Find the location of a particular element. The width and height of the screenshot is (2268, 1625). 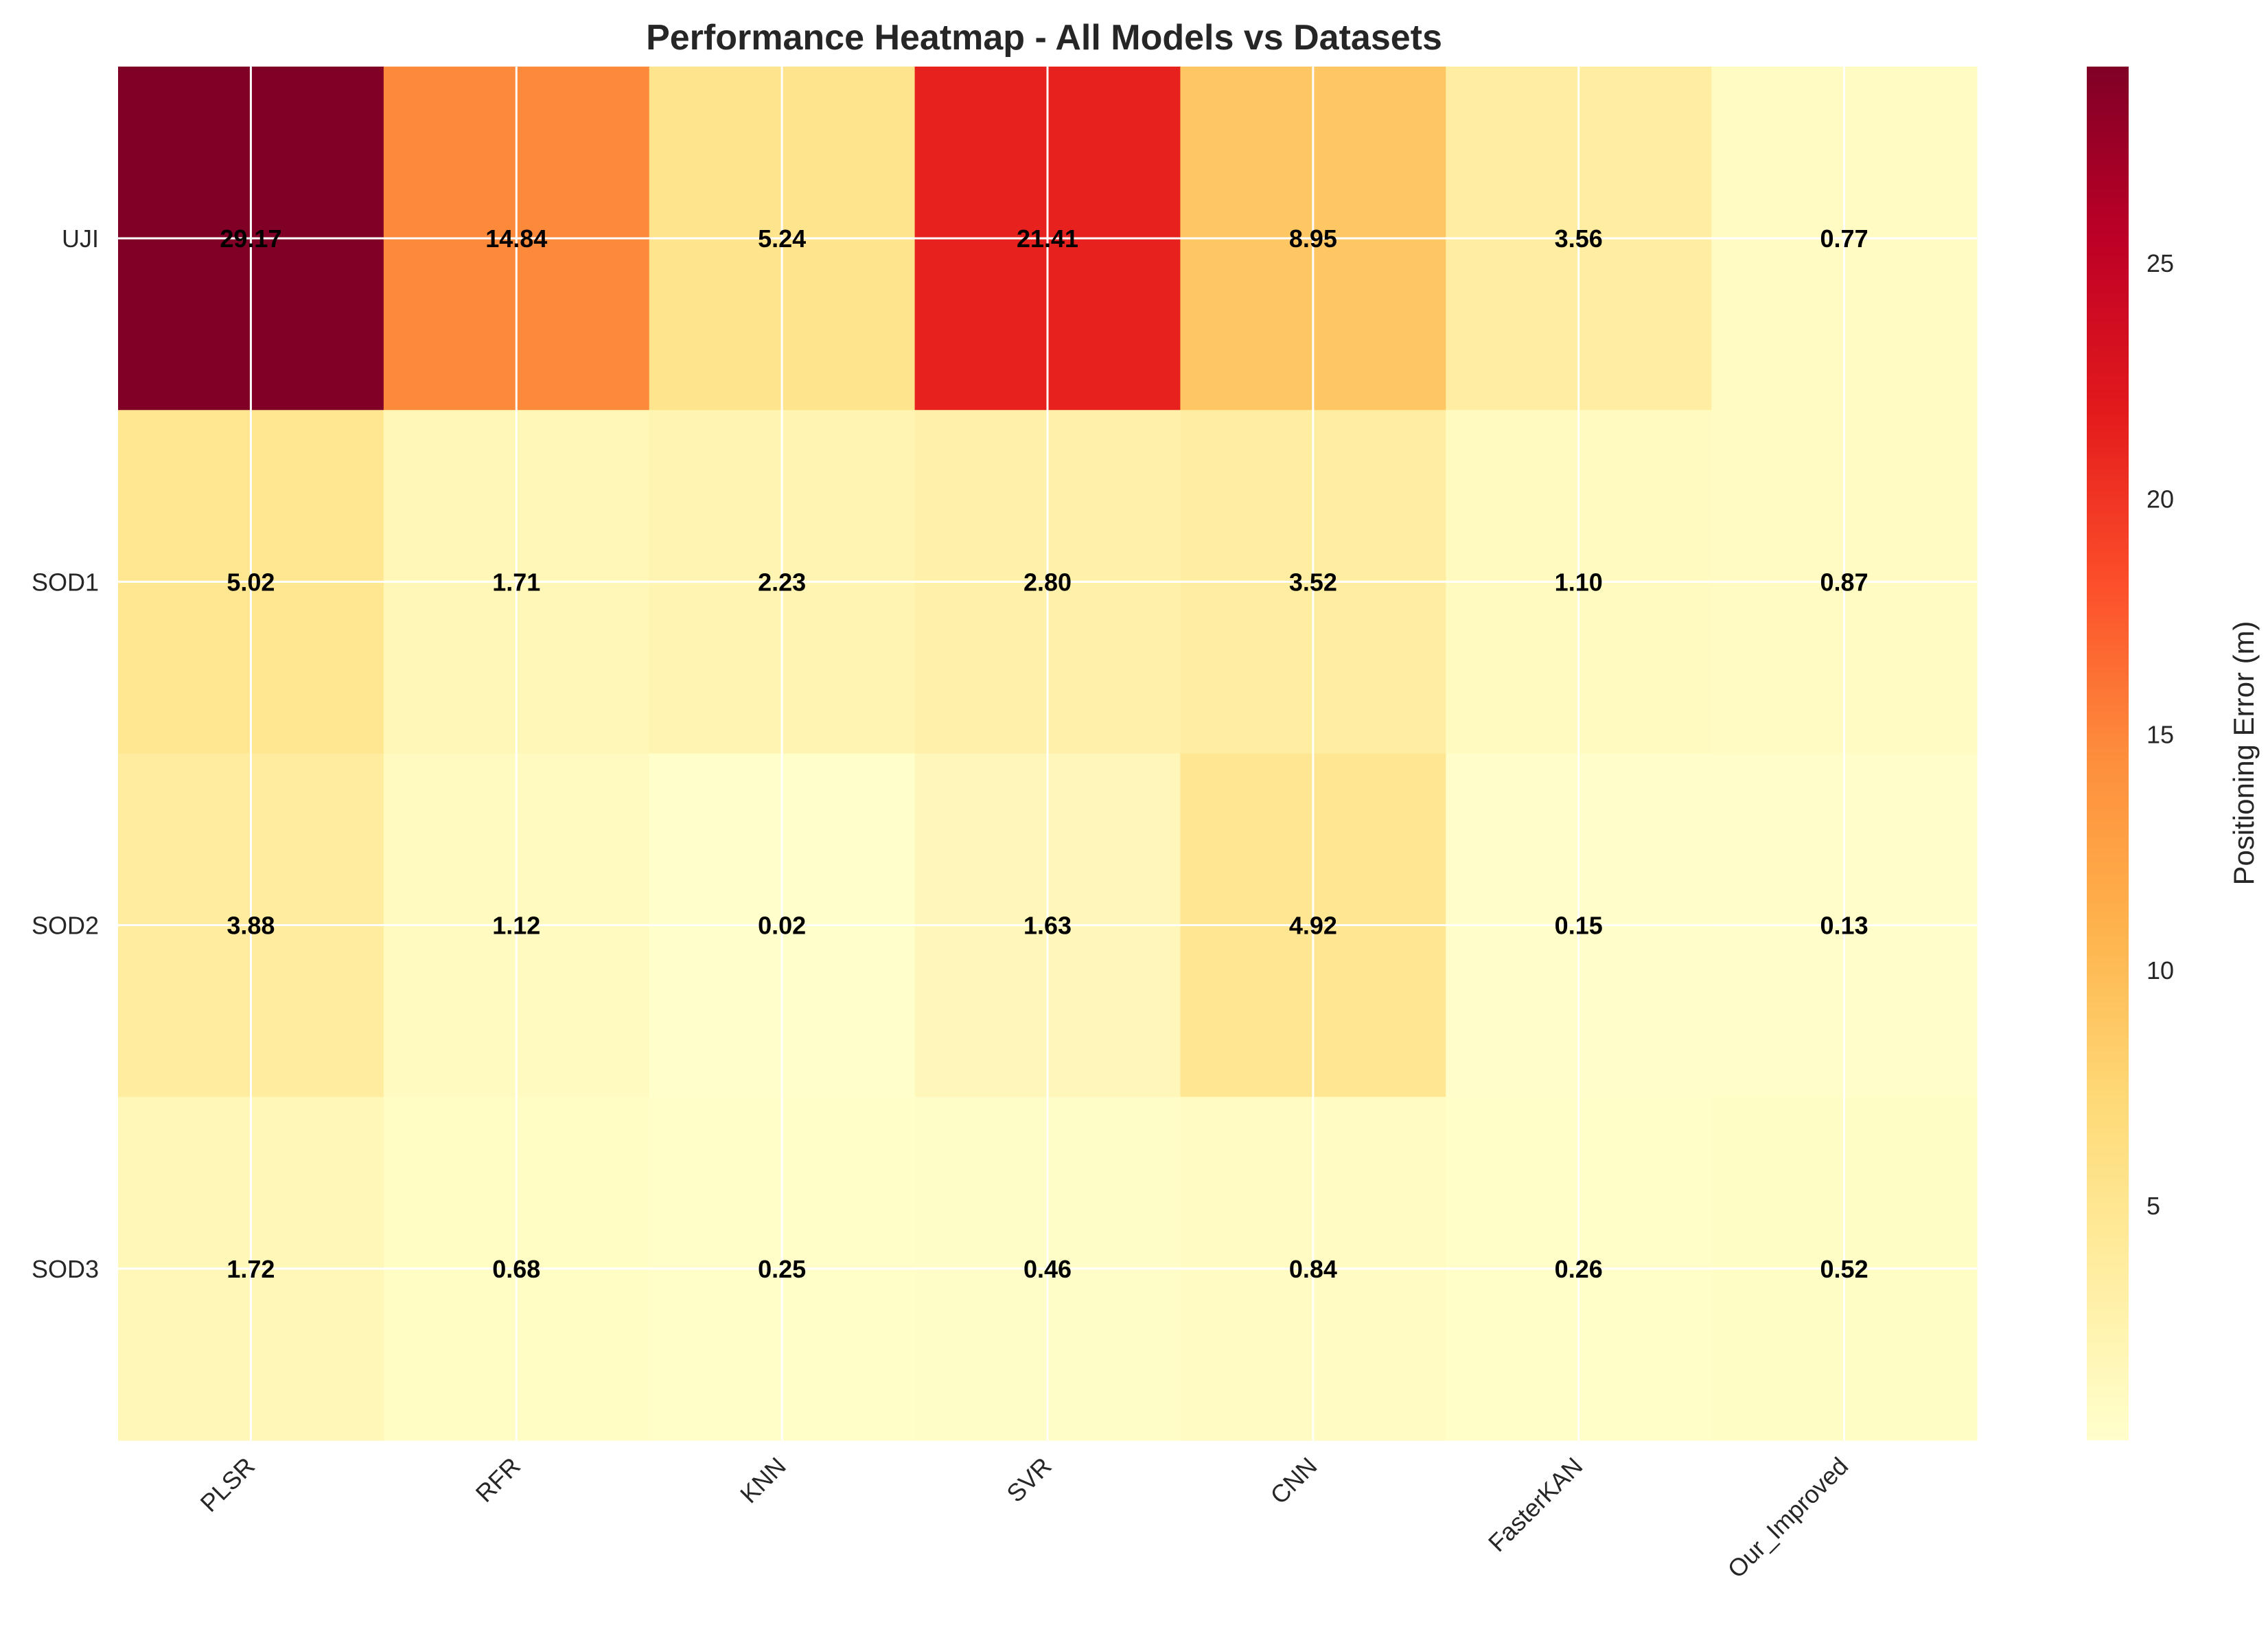

colorbar-tick-label: 20 is located at coordinates (2160, 499).